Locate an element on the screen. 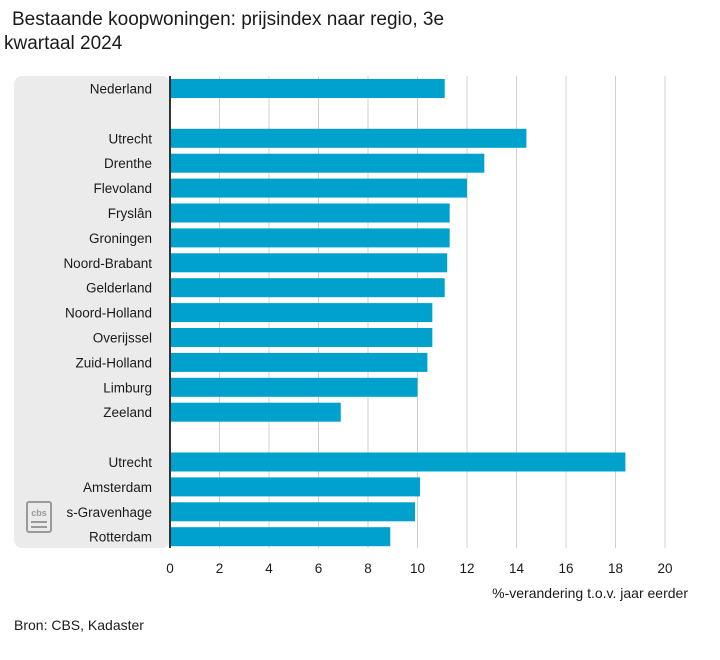 The image size is (720, 660). cbs-logo-frame is located at coordinates (39, 517).